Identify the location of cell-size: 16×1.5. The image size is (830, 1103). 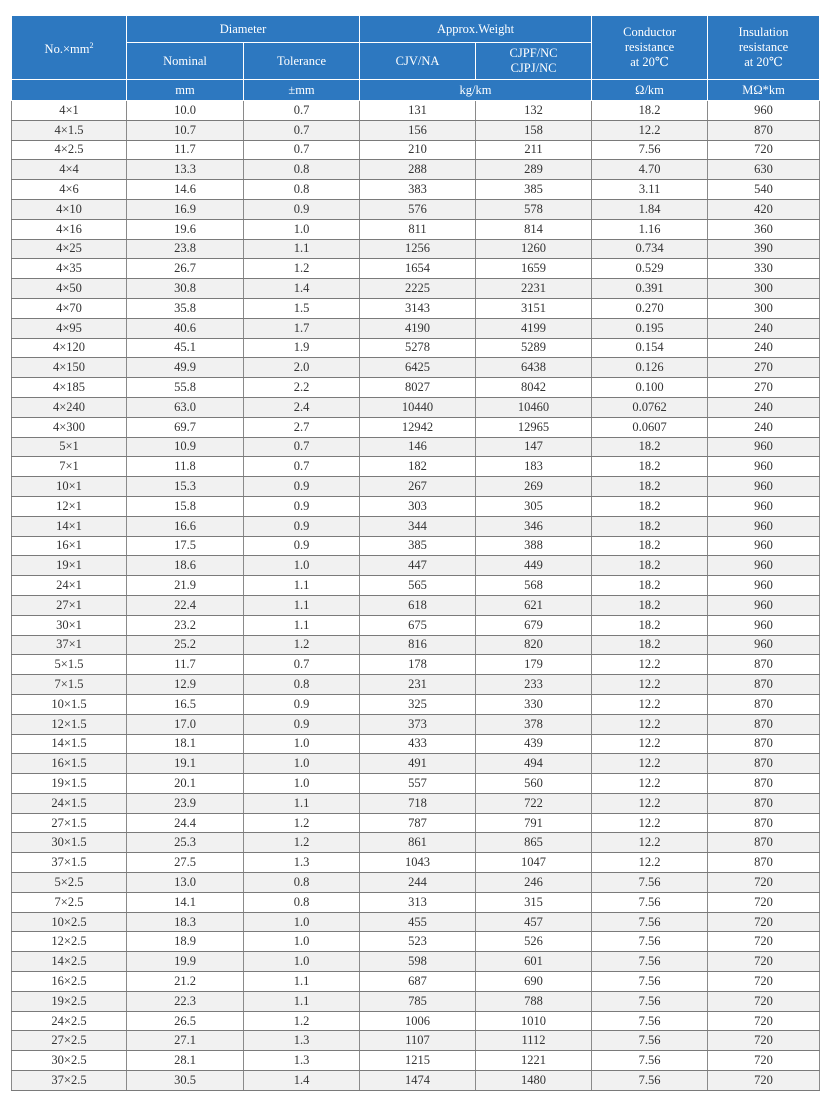
(69, 764).